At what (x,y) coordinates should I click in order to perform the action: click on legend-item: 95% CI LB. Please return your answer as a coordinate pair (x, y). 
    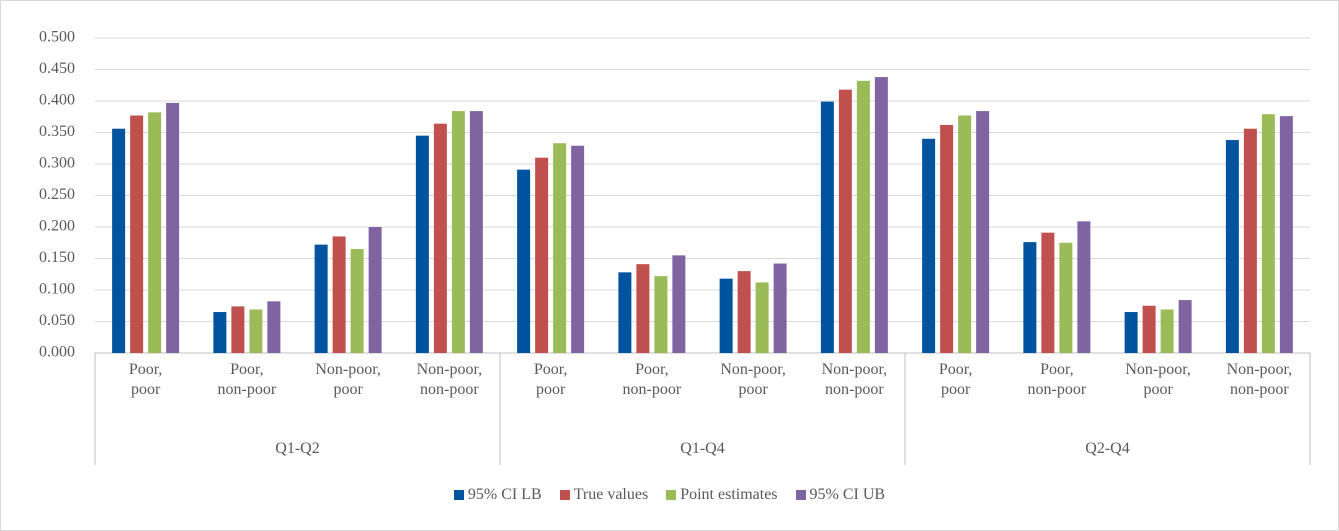
    Looking at the image, I should click on (497, 495).